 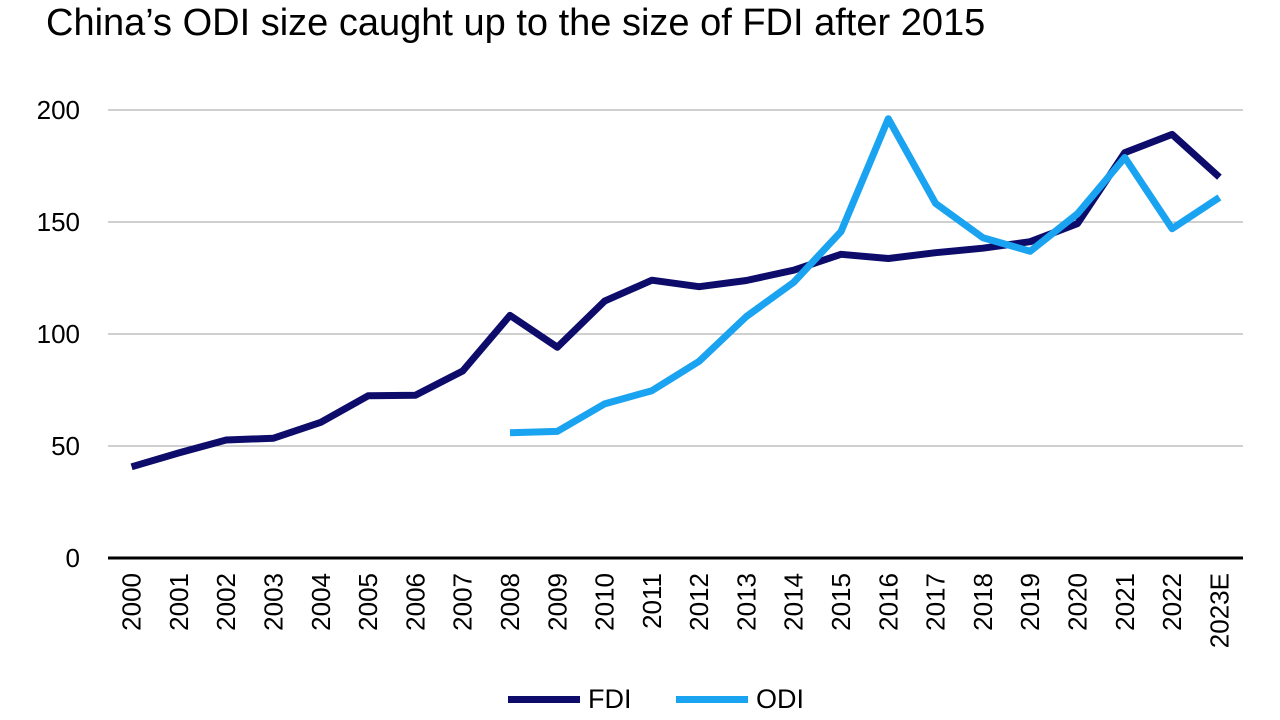 I want to click on y-axis-ticks: 0 50 100 150 200, so click(x=58, y=334).